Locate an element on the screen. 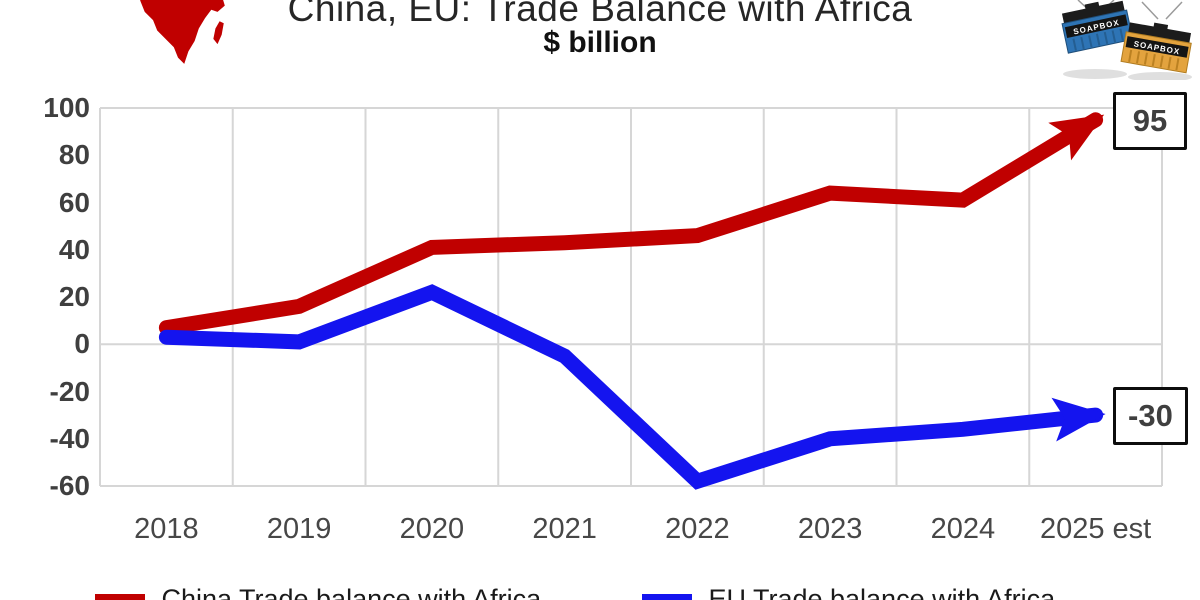 The image size is (1200, 600). blue-container-icon: SOAPBOX is located at coordinates (1097, 27).